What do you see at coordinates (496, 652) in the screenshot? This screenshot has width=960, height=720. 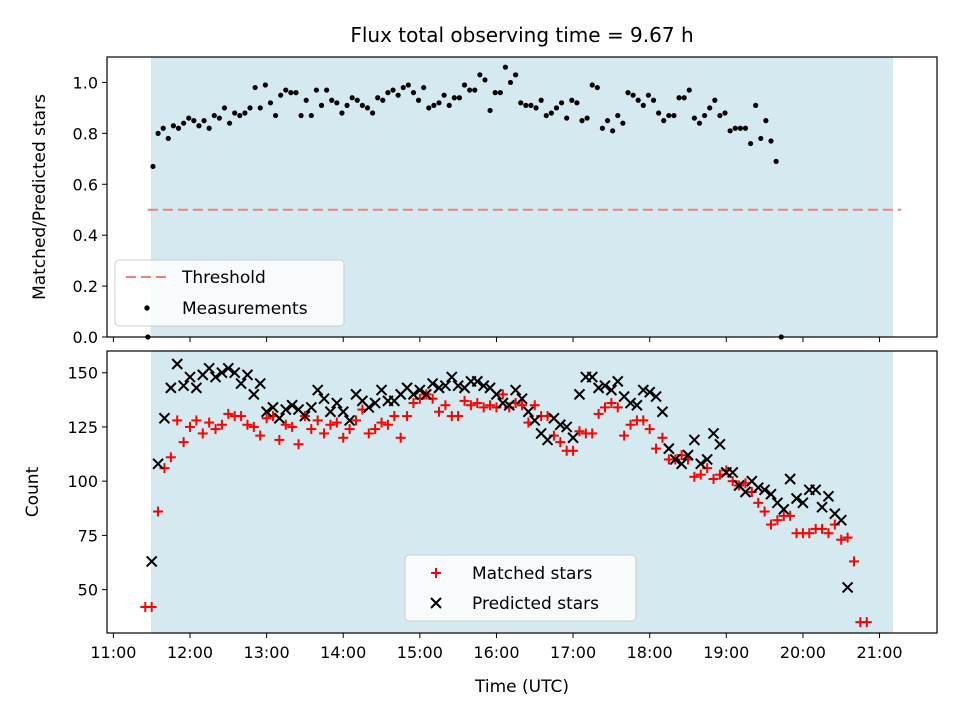 I see `bottom-xtick-label: 16:00` at bounding box center [496, 652].